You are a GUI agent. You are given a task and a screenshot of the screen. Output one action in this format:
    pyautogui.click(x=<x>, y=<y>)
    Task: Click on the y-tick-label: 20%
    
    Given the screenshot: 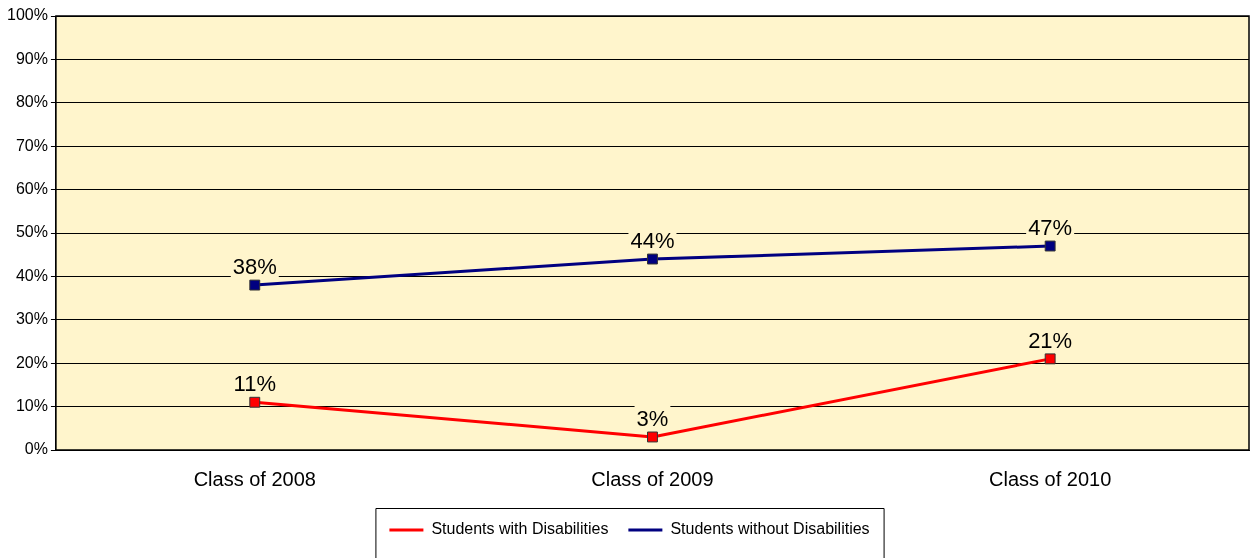 What is the action you would take?
    pyautogui.click(x=31, y=362)
    